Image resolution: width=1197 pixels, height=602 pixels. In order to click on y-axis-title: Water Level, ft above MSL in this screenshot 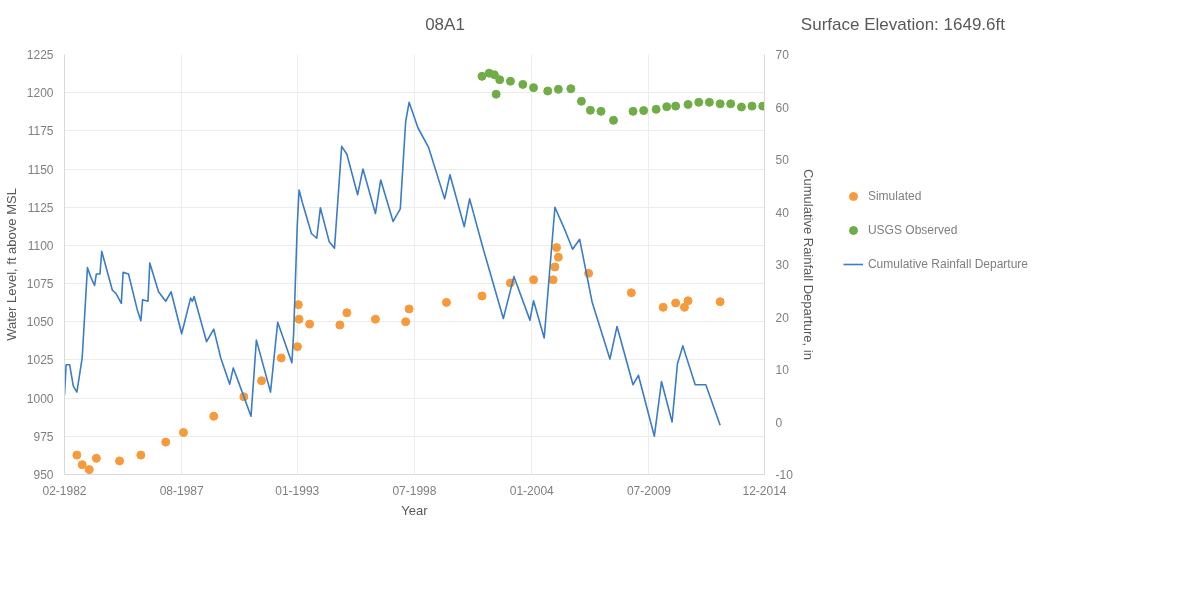, I will do `click(11, 264)`.